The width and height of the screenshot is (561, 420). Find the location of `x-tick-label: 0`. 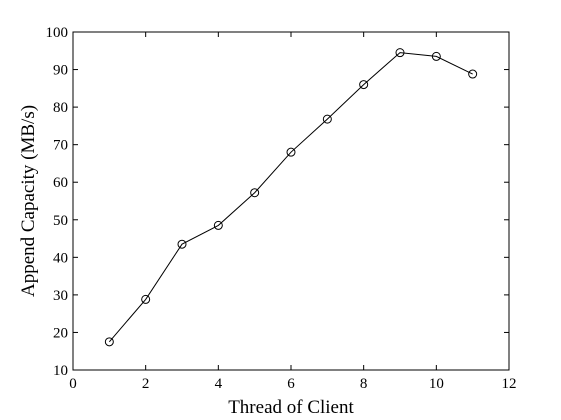

x-tick-label: 0 is located at coordinates (73, 384).